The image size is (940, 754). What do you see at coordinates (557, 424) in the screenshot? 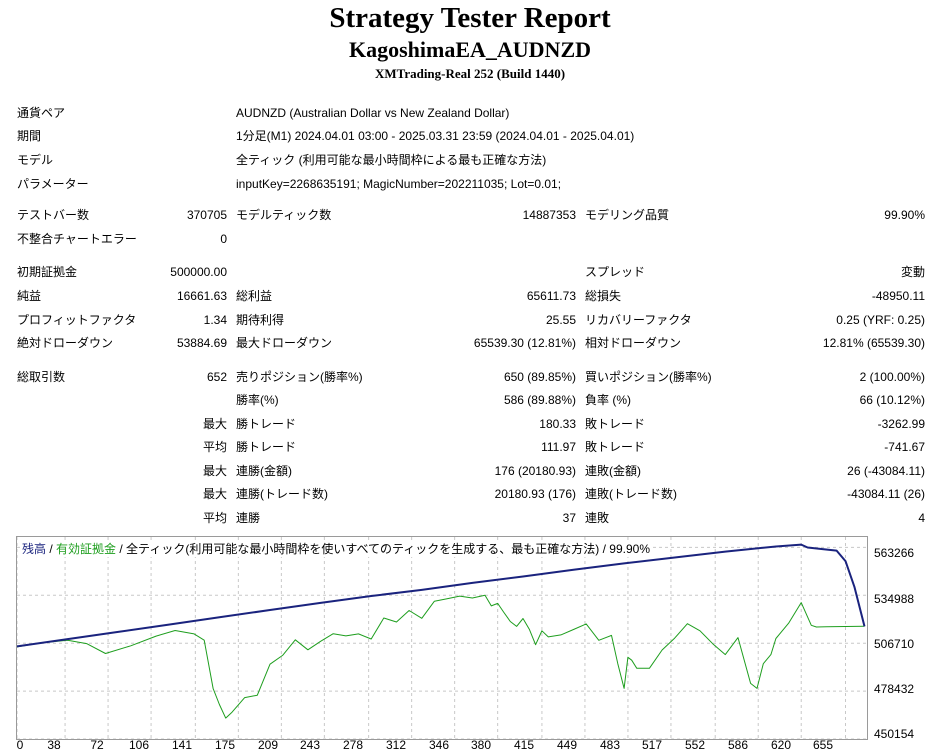
I see `value-largest-win: 180.33` at bounding box center [557, 424].